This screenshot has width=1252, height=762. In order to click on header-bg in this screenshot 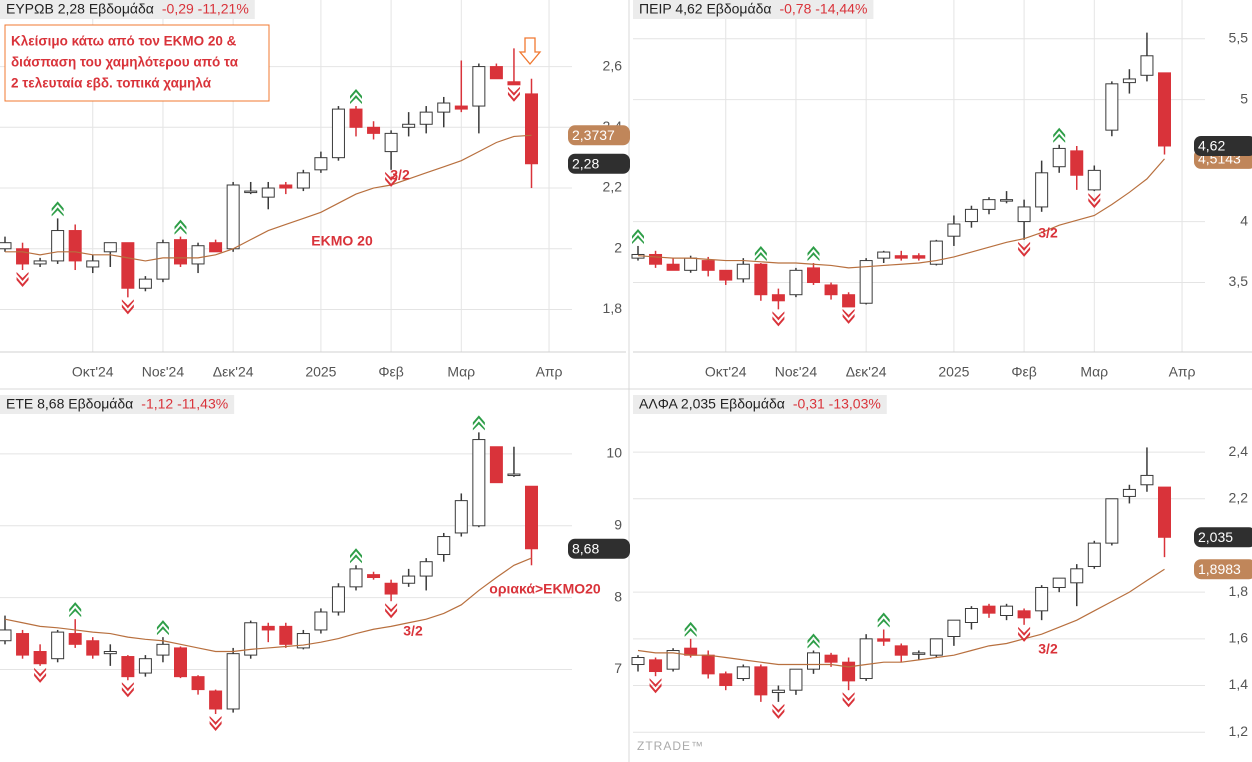, I will do `click(117, 404)`.